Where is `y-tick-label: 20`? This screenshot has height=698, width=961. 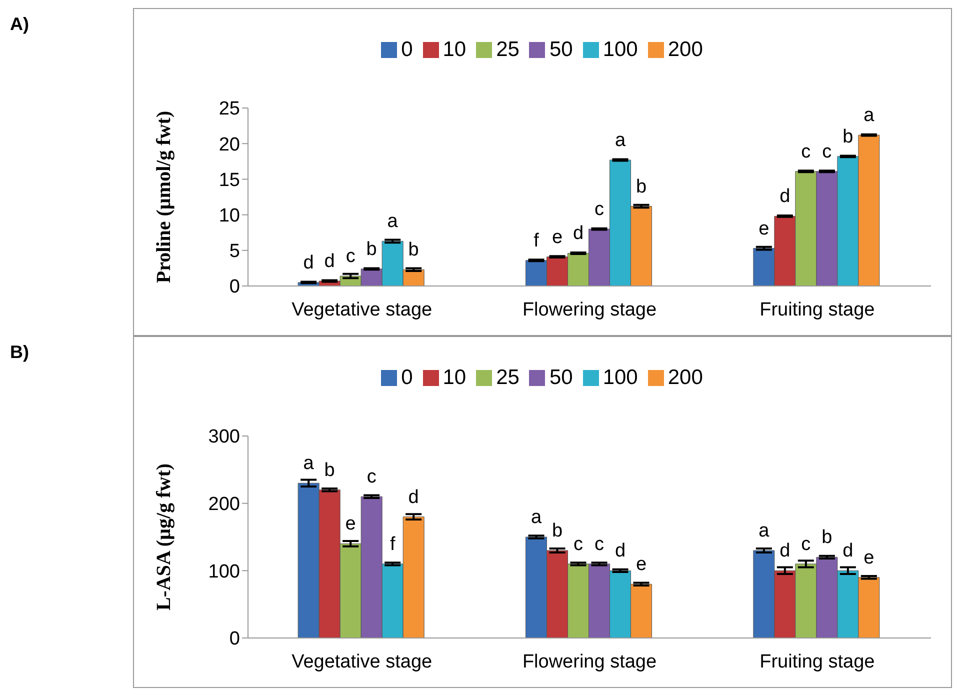 y-tick-label: 20 is located at coordinates (229, 145).